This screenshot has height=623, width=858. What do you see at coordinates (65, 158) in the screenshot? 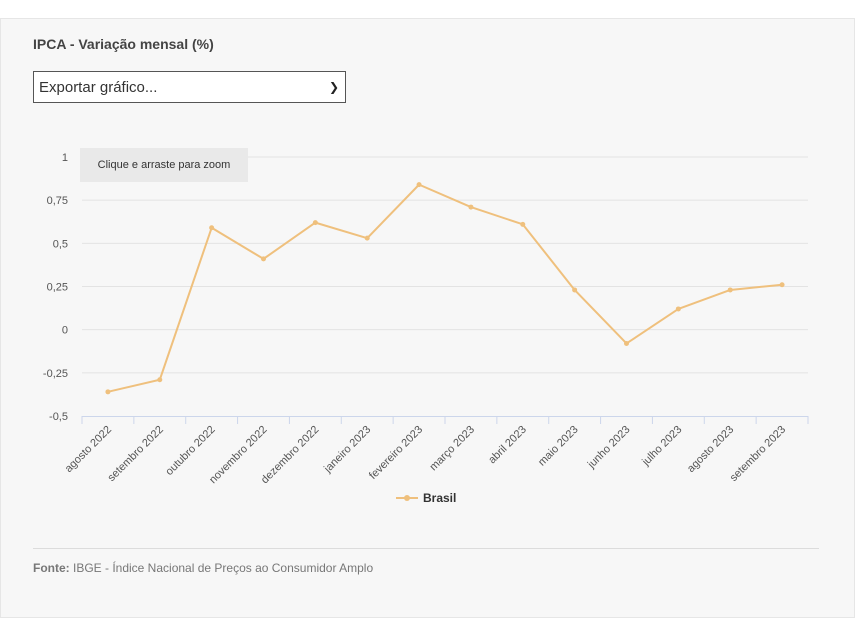
I see `y-tick-label: 1` at bounding box center [65, 158].